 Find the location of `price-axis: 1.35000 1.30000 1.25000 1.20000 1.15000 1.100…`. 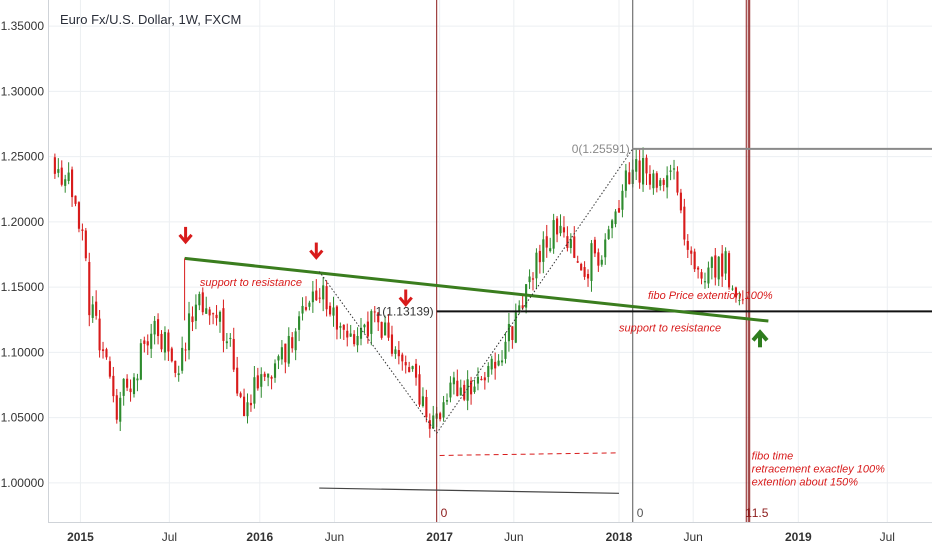

price-axis: 1.35000 1.30000 1.25000 1.20000 1.15000 1.100… is located at coordinates (23, 254).